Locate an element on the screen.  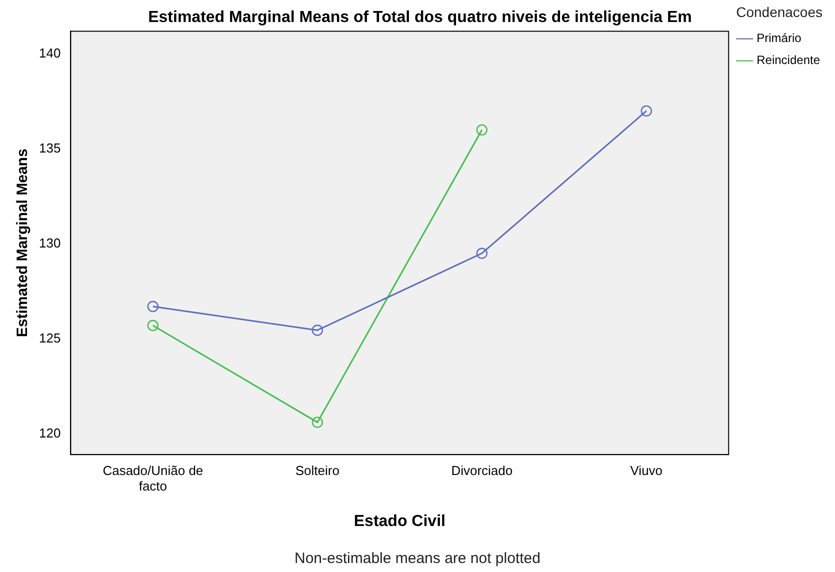
text: Non-estimable means are not plotted is located at coordinates (418, 558).